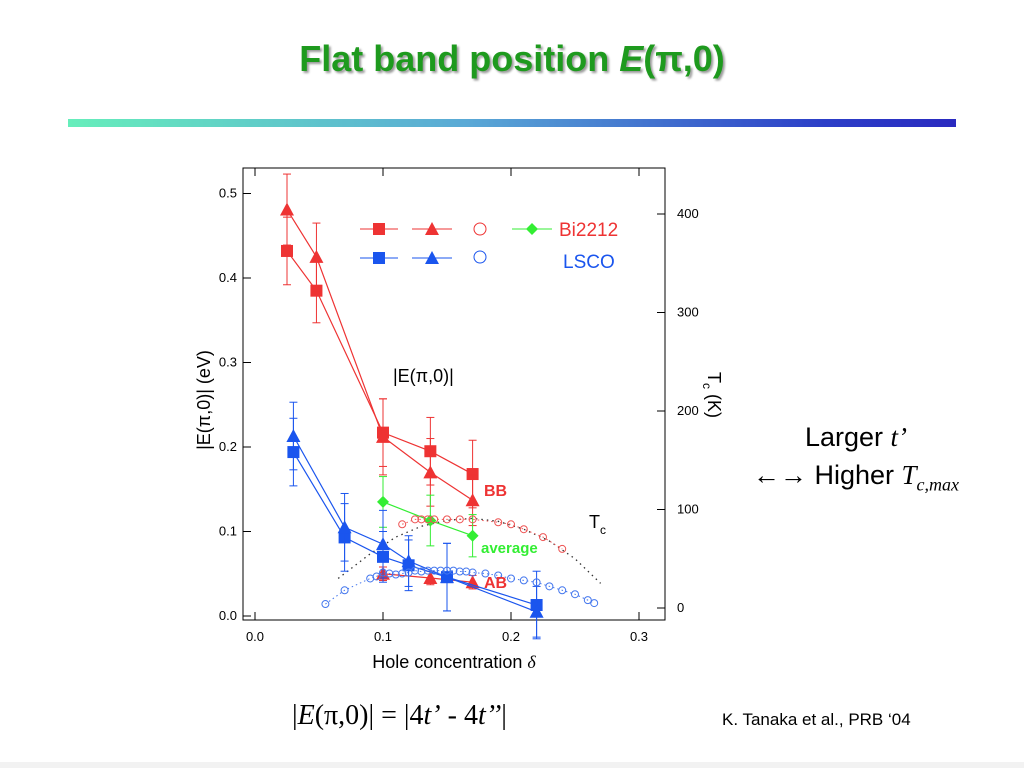  Describe the element at coordinates (589, 262) in the screenshot. I see `legend-label-lsco: LSCO` at that location.